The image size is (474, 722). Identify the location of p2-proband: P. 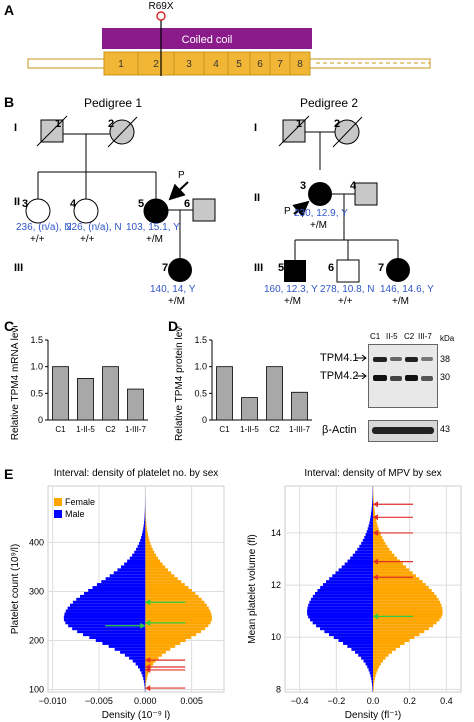
(287, 211).